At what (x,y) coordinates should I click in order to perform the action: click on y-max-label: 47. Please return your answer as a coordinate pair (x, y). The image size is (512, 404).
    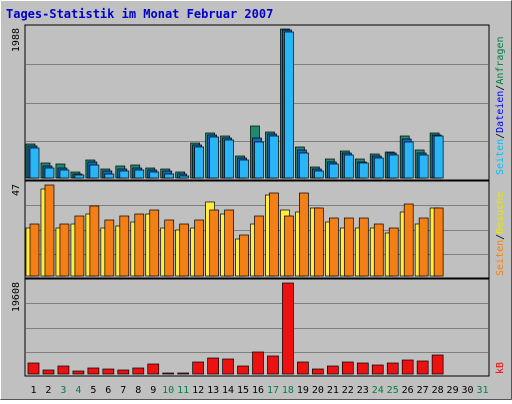
    Looking at the image, I should click on (16, 190).